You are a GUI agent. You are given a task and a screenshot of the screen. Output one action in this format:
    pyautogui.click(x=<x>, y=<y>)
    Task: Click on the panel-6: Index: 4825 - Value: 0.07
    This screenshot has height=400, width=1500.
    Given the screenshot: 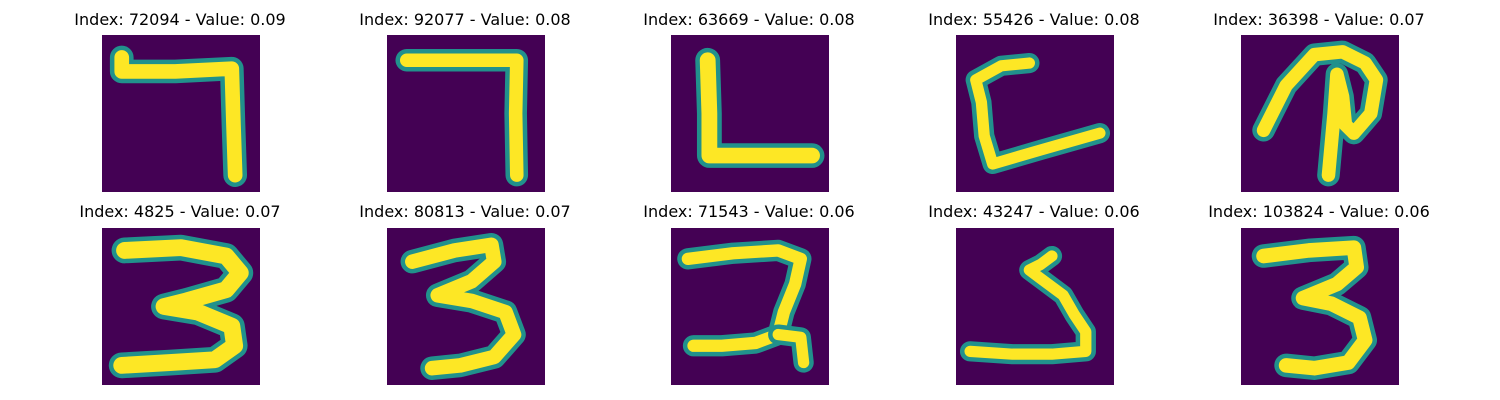 What is the action you would take?
    pyautogui.click(x=180, y=283)
    